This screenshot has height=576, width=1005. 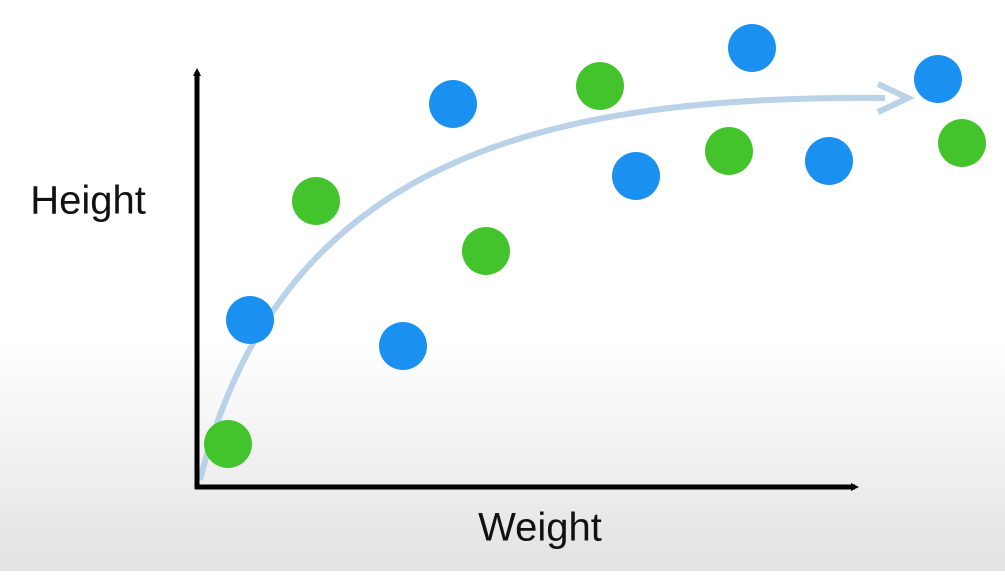 I want to click on trend-arrow-head, so click(x=896, y=98).